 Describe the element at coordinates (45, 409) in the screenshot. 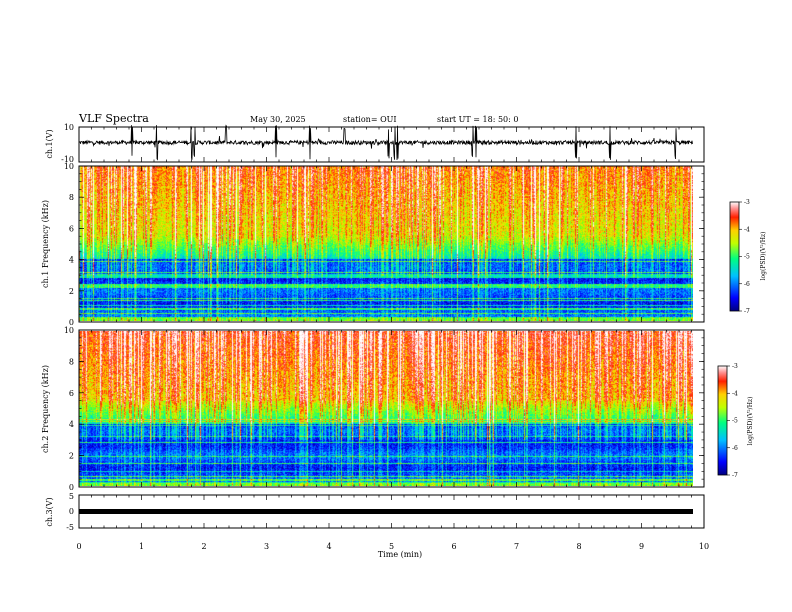

I see `ch2-spectrogram-ylabel: ch.2 Frequency (kHz)` at that location.